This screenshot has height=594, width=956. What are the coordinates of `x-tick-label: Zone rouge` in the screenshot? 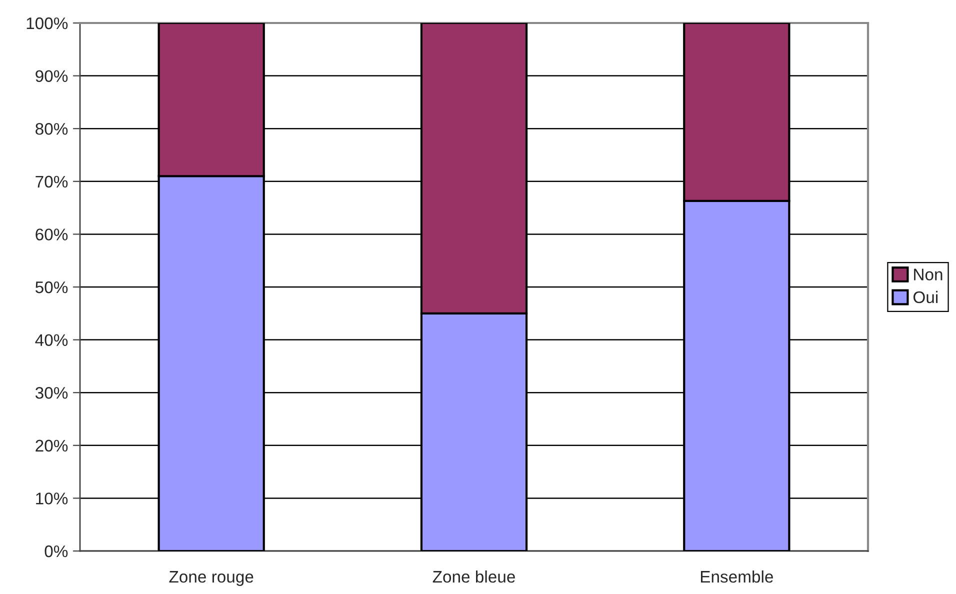 It's located at (211, 578).